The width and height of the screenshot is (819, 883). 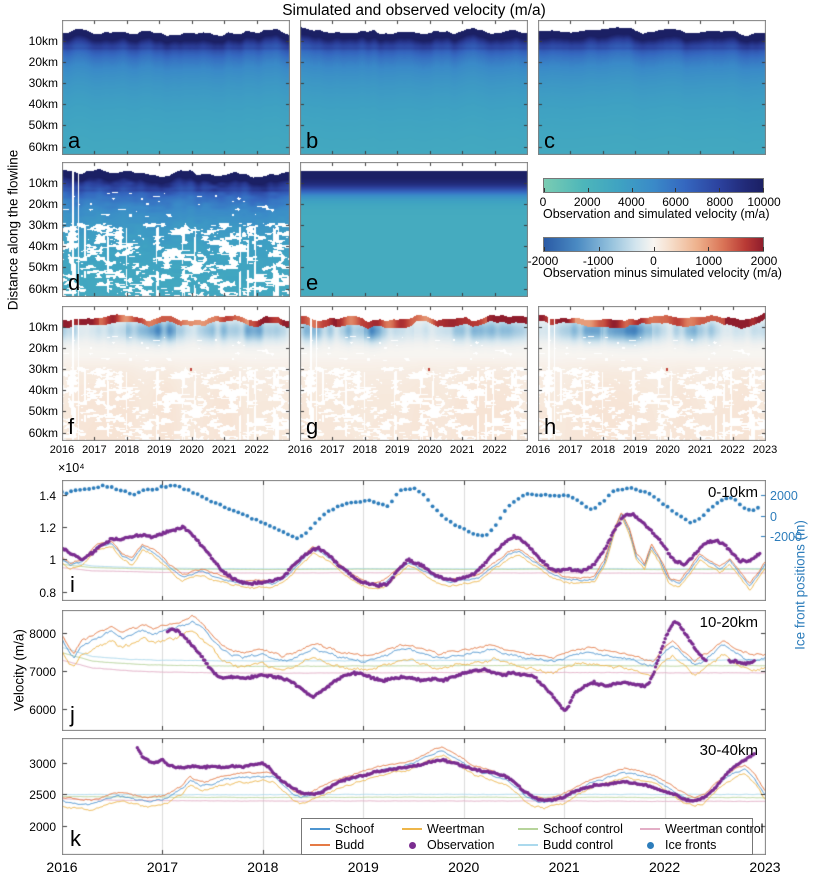 What do you see at coordinates (224, 450) in the screenshot?
I see `x-tick-label-f-2021: 2021` at bounding box center [224, 450].